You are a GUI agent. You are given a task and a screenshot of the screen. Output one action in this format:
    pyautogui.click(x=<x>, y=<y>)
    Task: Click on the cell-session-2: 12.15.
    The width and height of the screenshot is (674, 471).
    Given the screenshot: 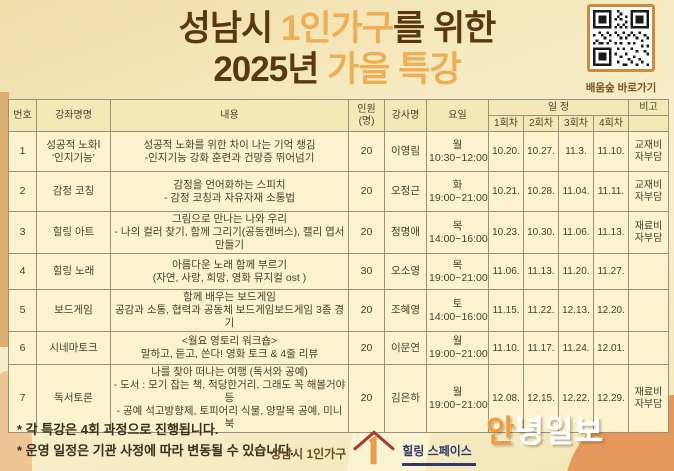 What is the action you would take?
    pyautogui.click(x=541, y=398)
    